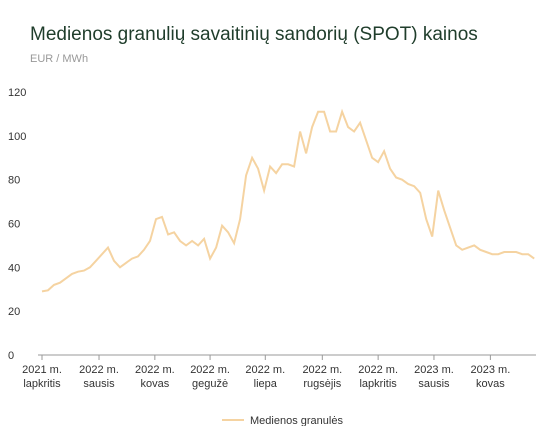 Image resolution: width=536 pixels, height=426 pixels. Describe the element at coordinates (14, 312) in the screenshot. I see `y-tick-label: 20` at that location.